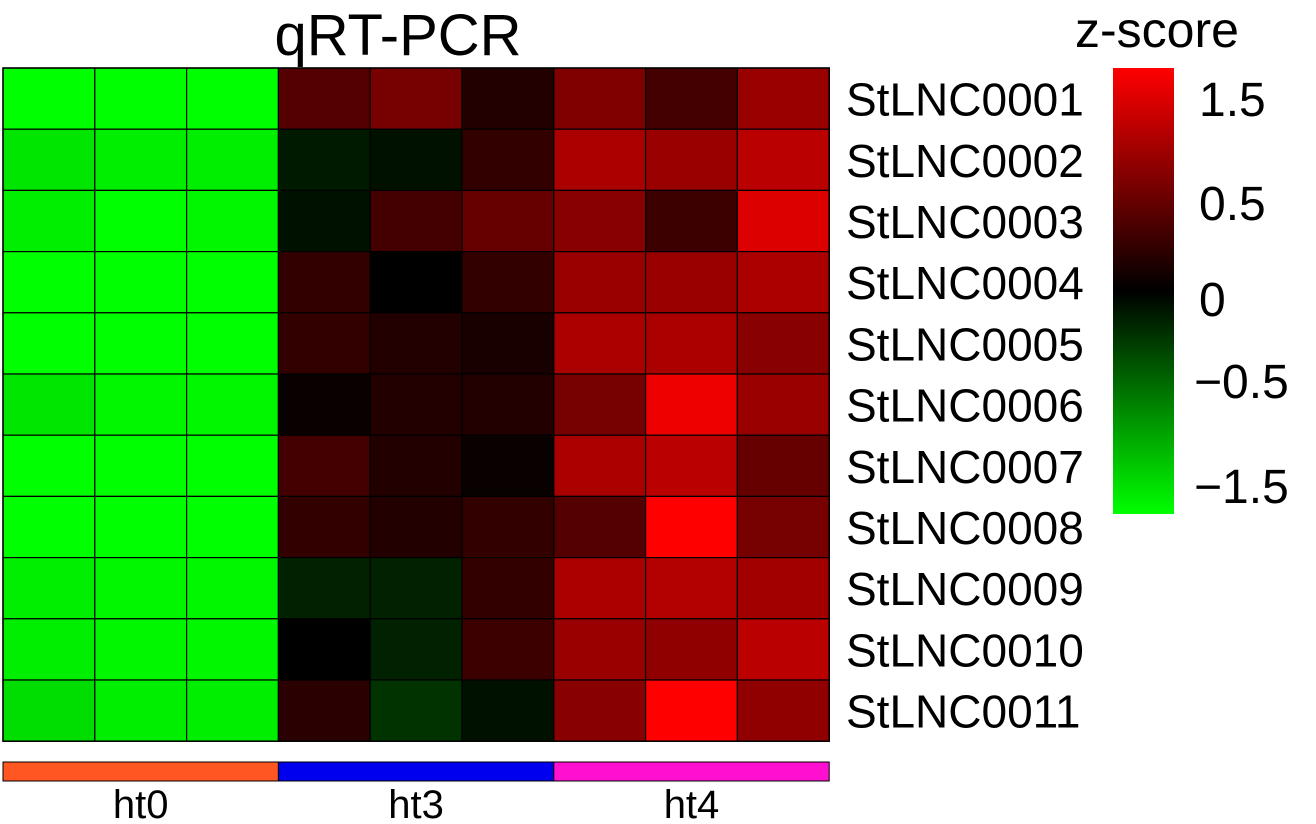 The height and width of the screenshot is (824, 1316). Describe the element at coordinates (1157, 30) in the screenshot. I see `colorbar-title: z-score` at that location.